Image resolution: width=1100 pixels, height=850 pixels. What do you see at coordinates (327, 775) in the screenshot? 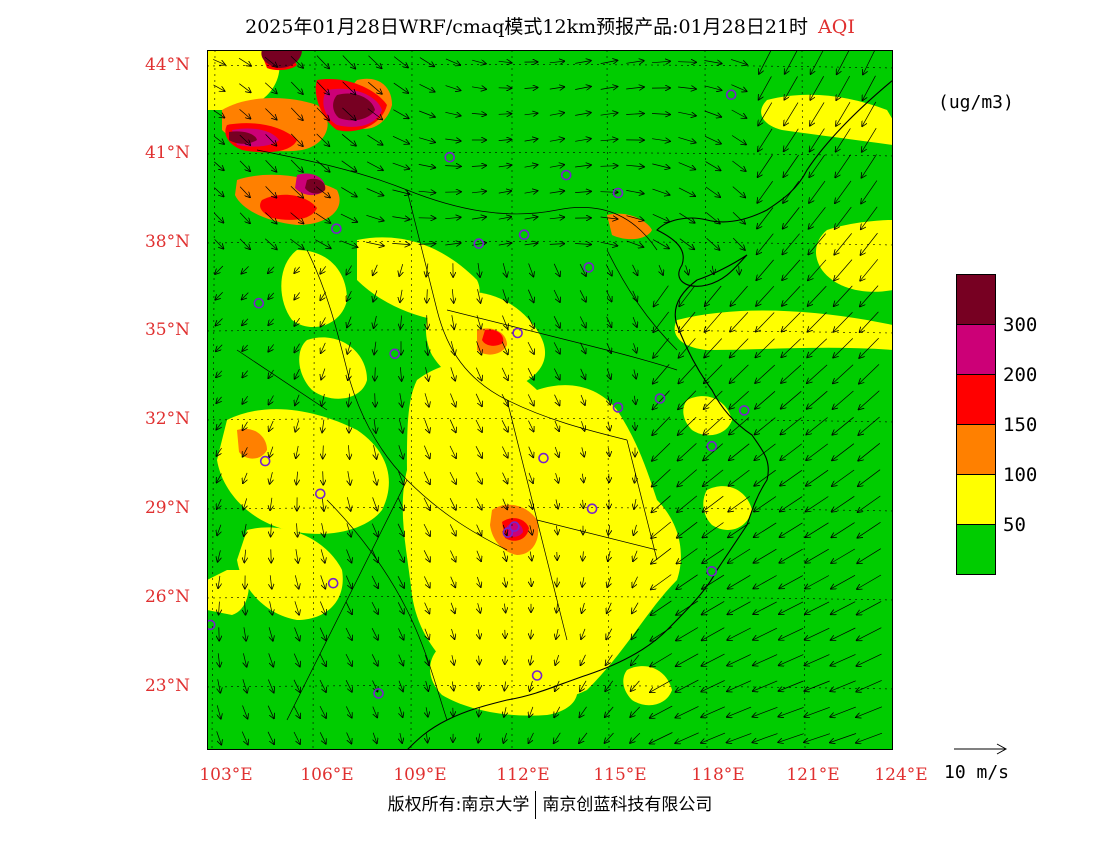
I see `lon-label: 106°E` at bounding box center [327, 775].